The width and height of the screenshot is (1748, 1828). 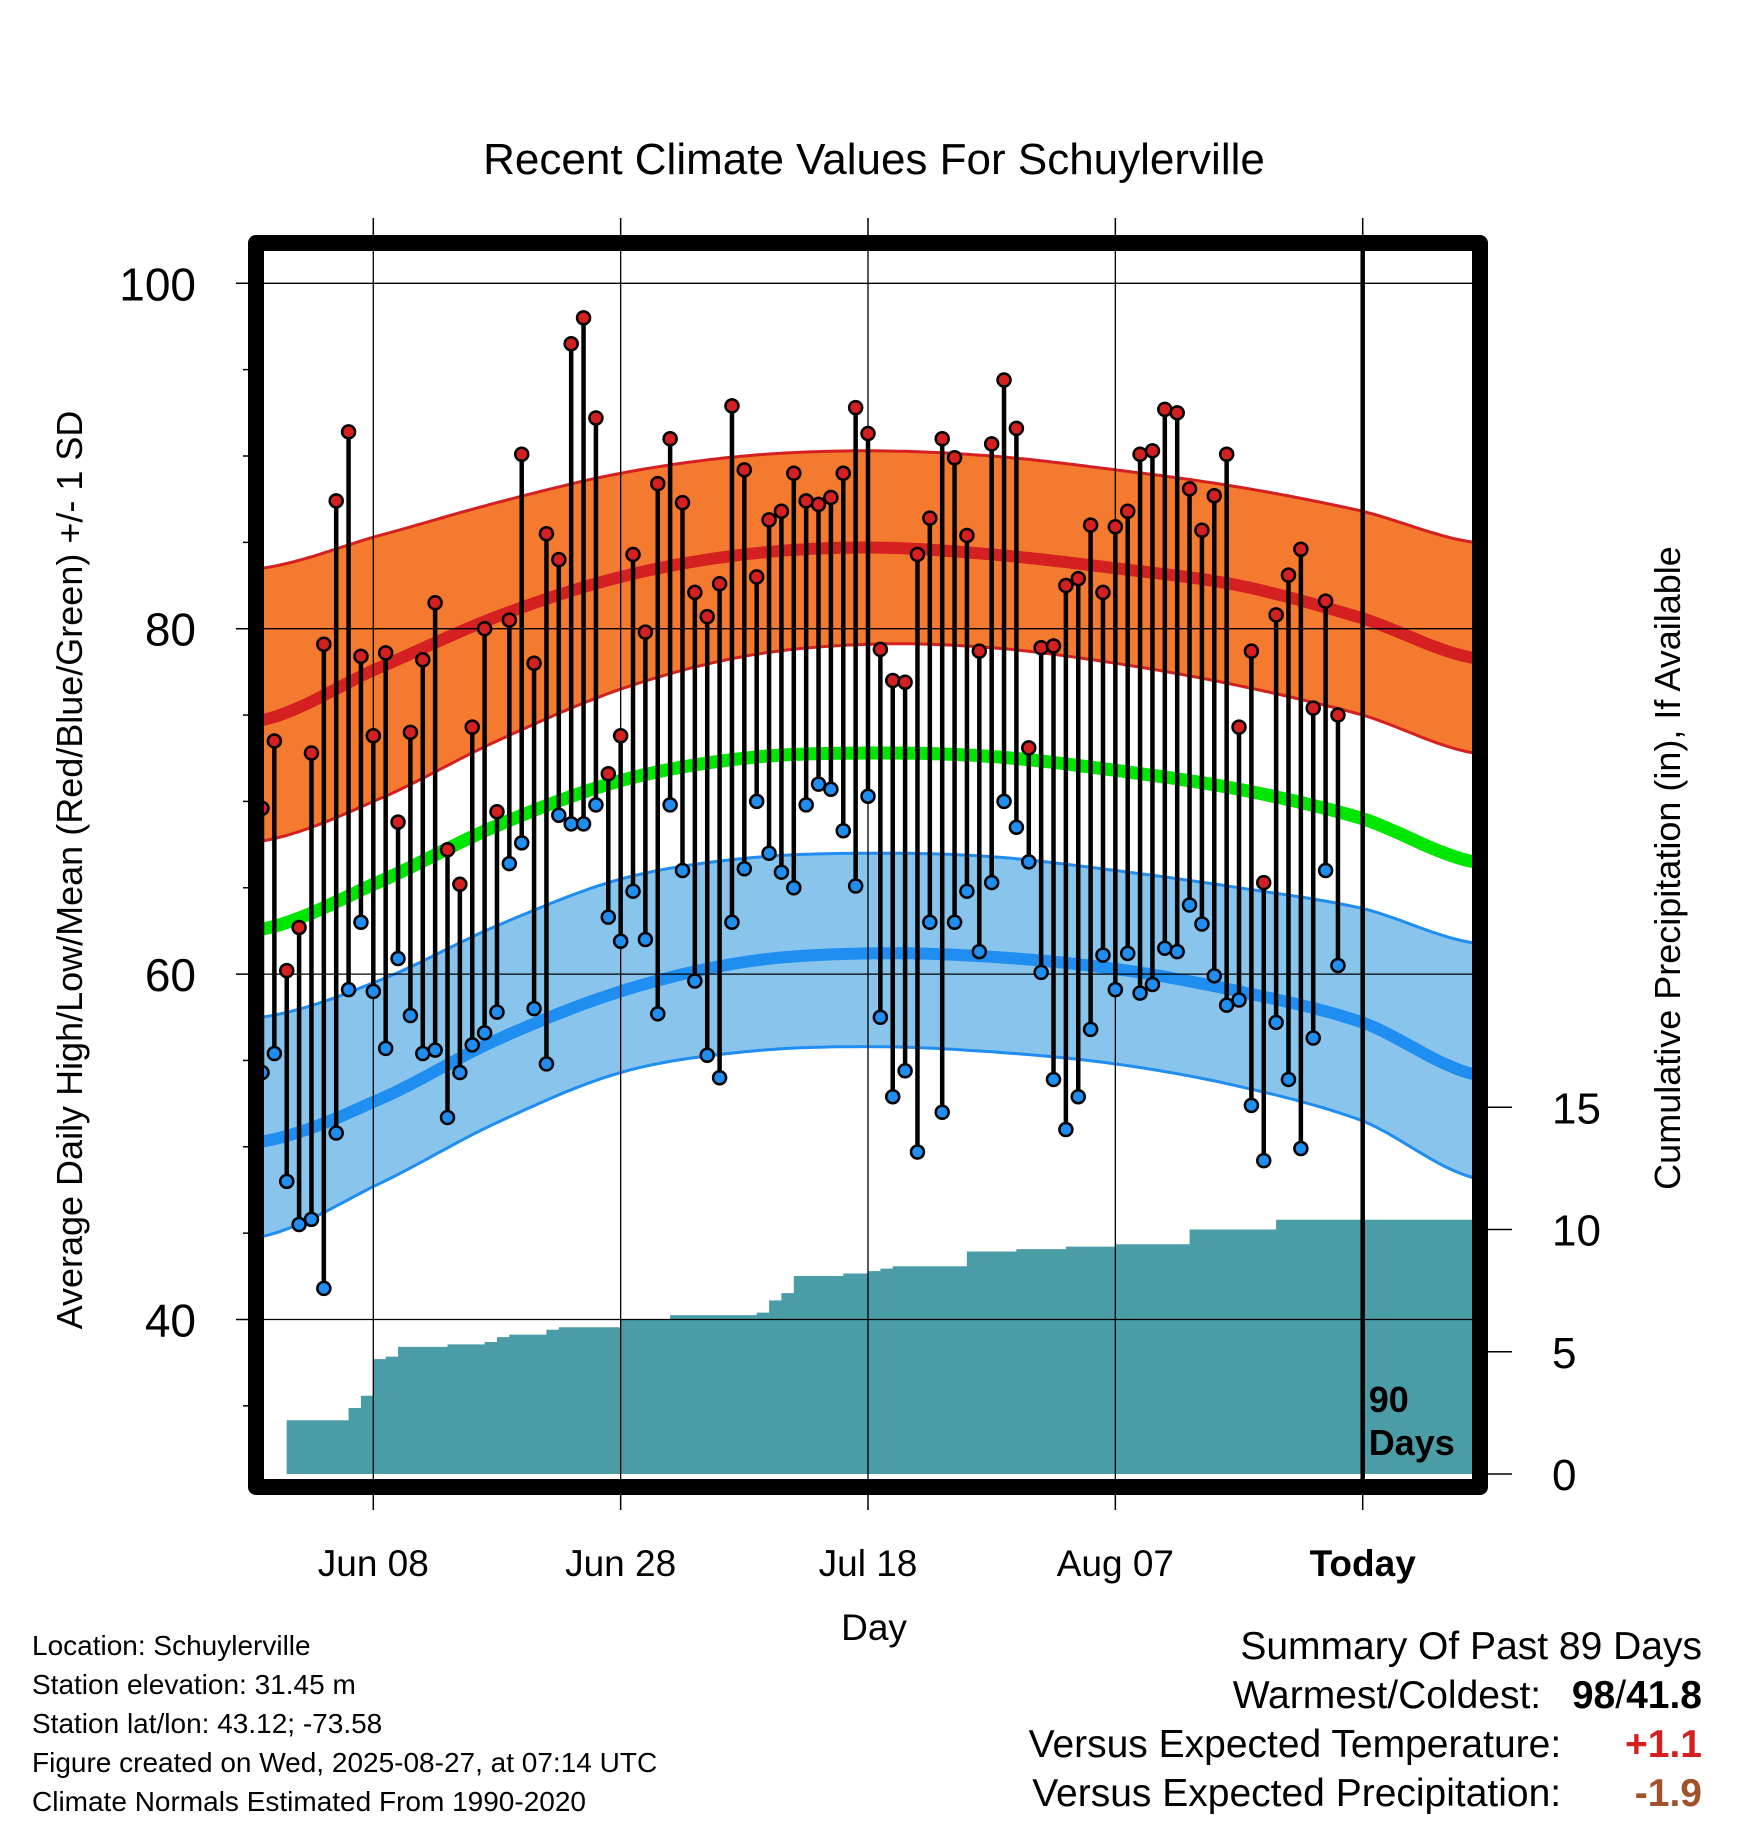 What do you see at coordinates (194, 1684) in the screenshot?
I see `info-elevation: Station elevation: 31.45 m` at bounding box center [194, 1684].